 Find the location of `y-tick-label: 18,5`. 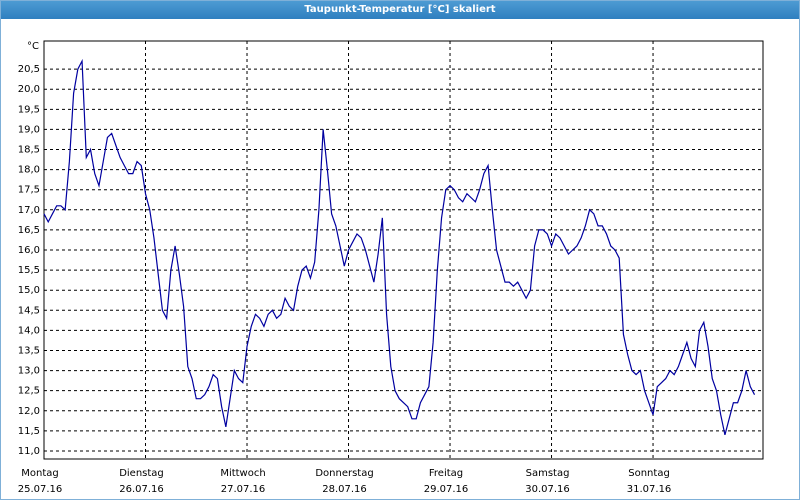

y-tick-label: 18,5 is located at coordinates (29, 150).